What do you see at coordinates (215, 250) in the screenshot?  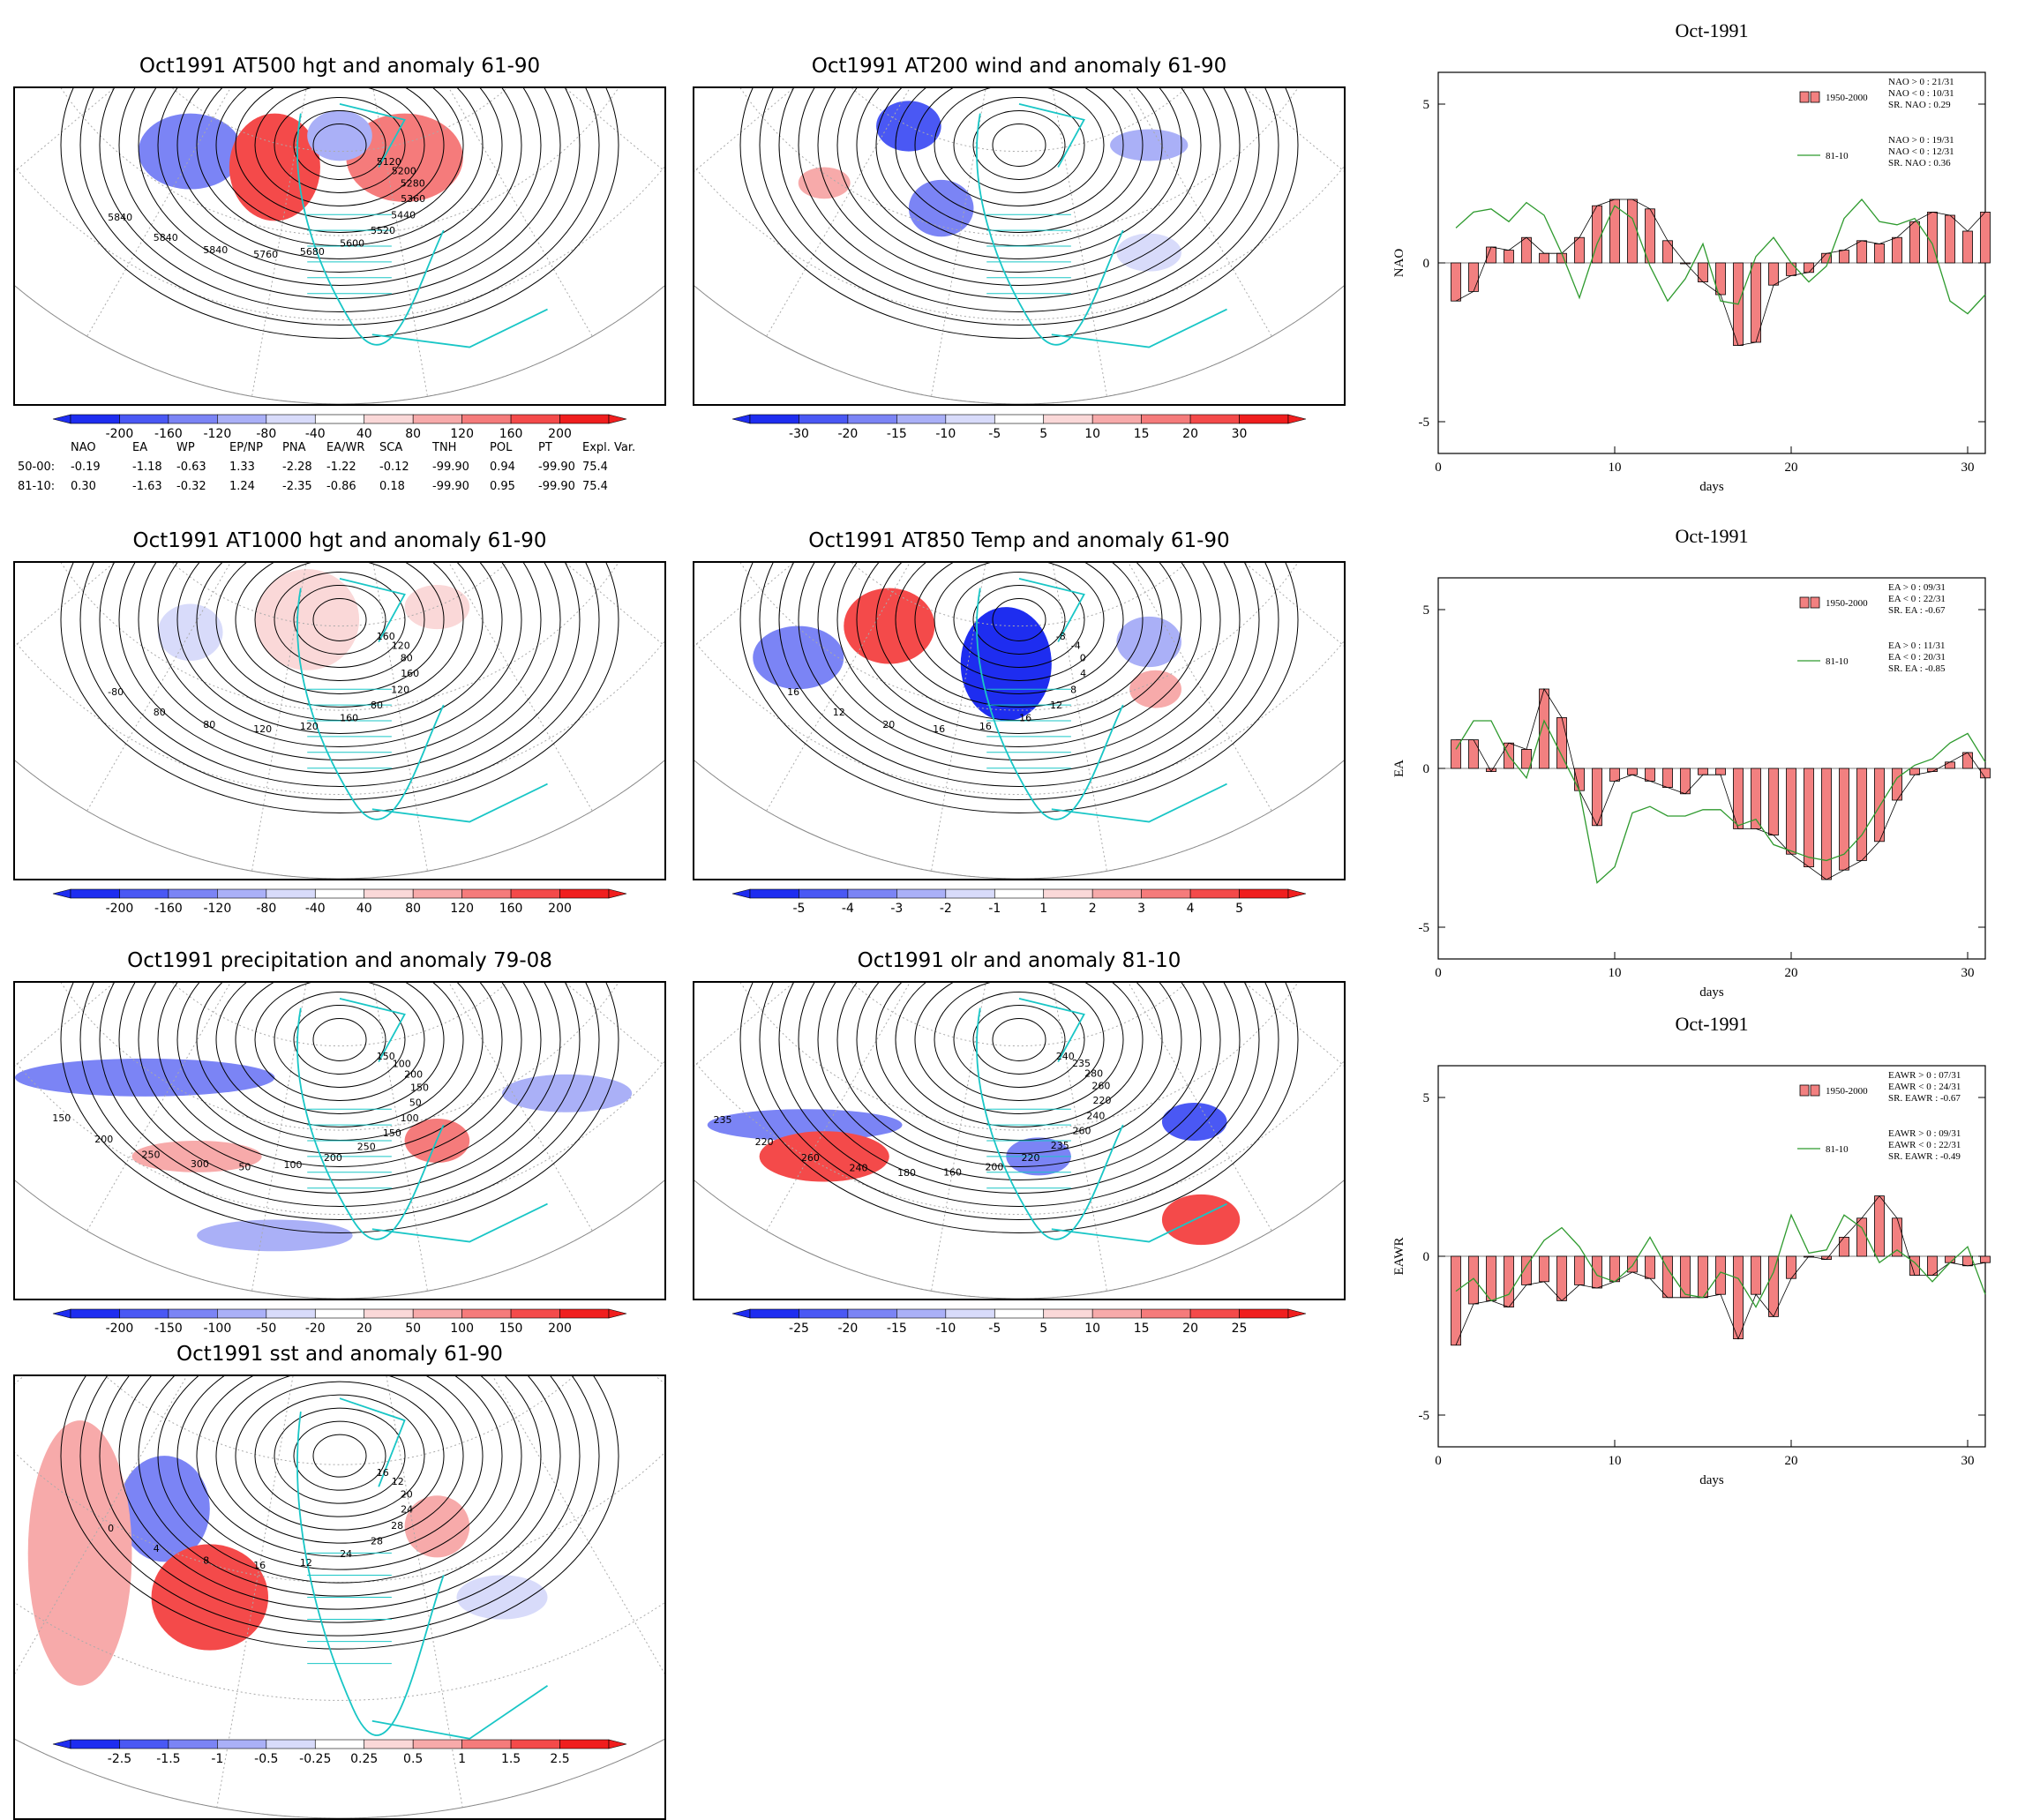 I see `contour-label: 5840` at bounding box center [215, 250].